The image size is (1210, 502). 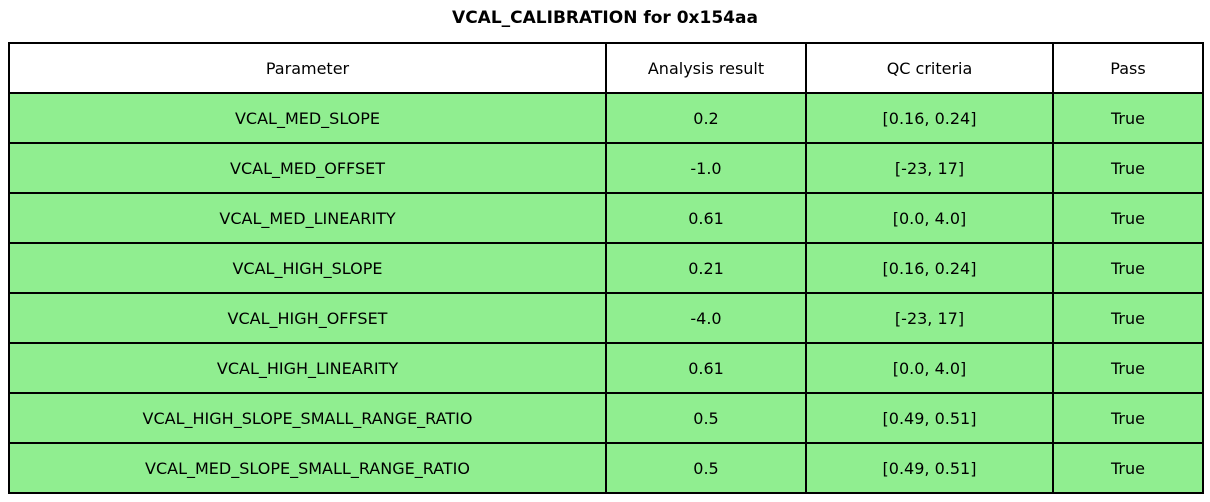 I want to click on table-row: VCAL_MED_OFFSET -1.0 [-23, 17] True, so click(x=606, y=168).